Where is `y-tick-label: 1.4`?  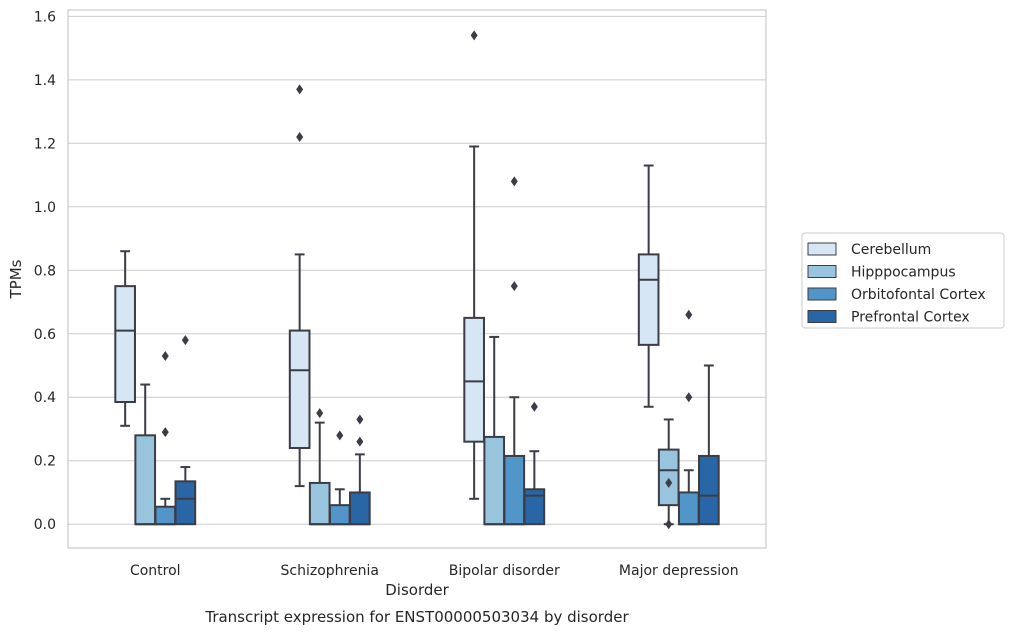
y-tick-label: 1.4 is located at coordinates (45, 81).